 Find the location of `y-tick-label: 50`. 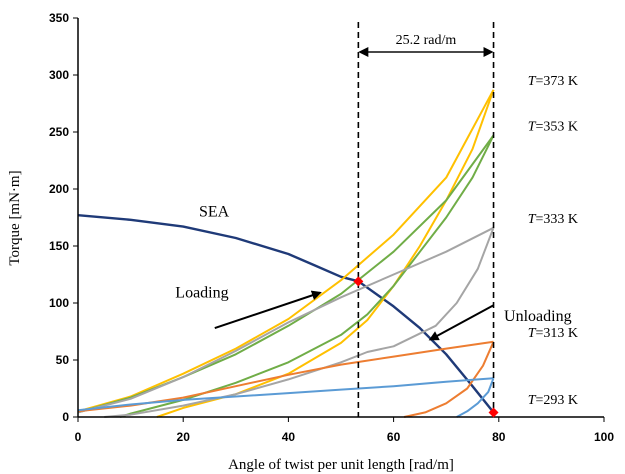

y-tick-label: 50 is located at coordinates (63, 360).